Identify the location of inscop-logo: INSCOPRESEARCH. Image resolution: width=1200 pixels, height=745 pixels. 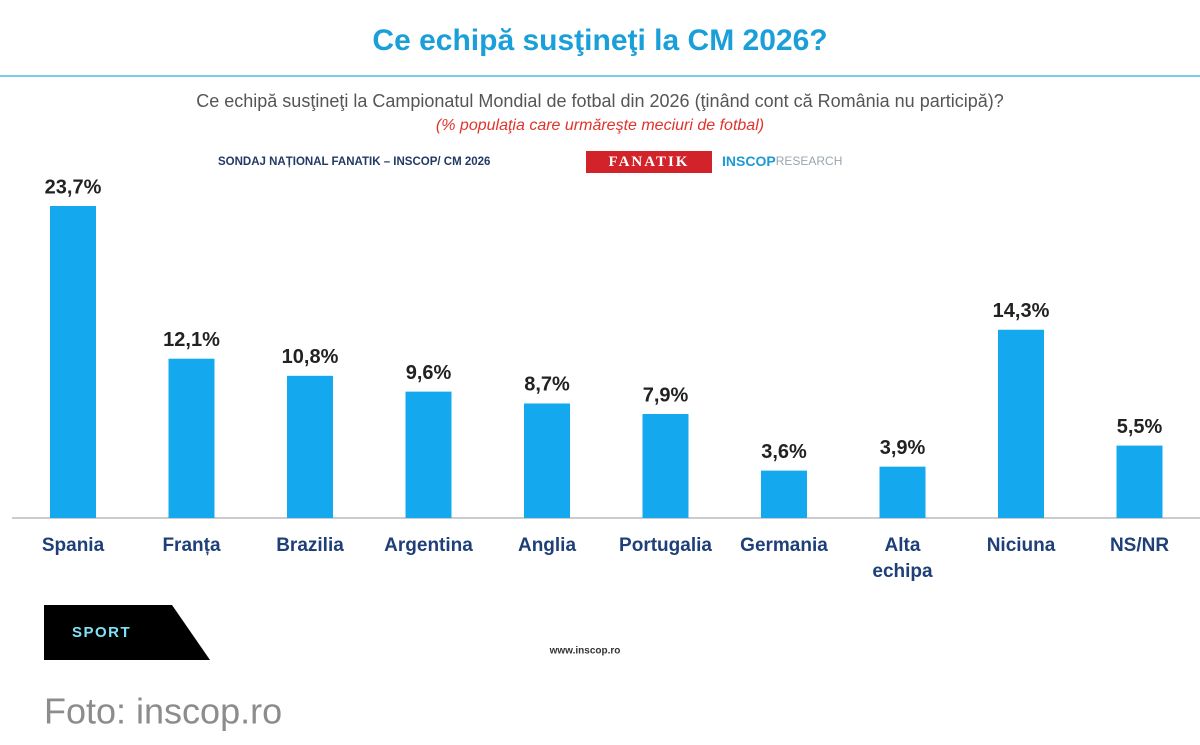
(782, 161).